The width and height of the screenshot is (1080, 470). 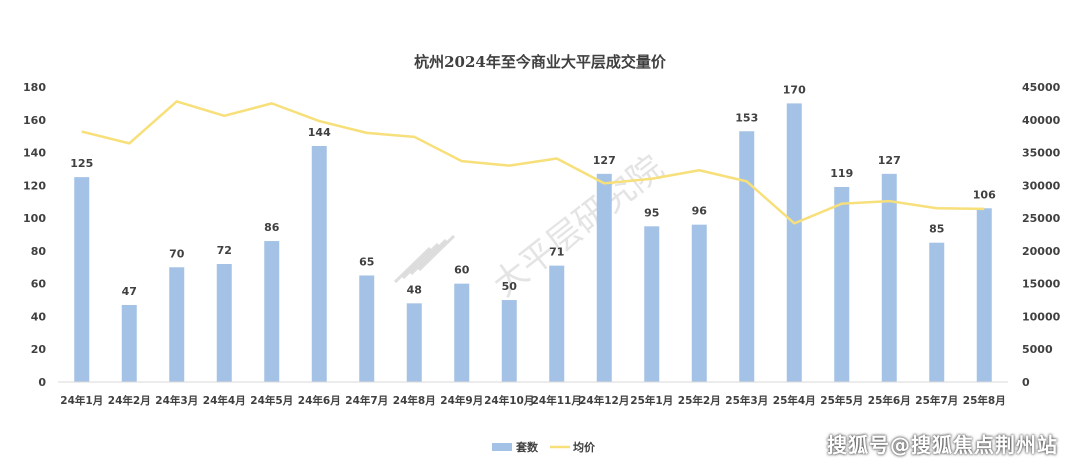 I want to click on legend-label-line: 均价, so click(x=584, y=447).